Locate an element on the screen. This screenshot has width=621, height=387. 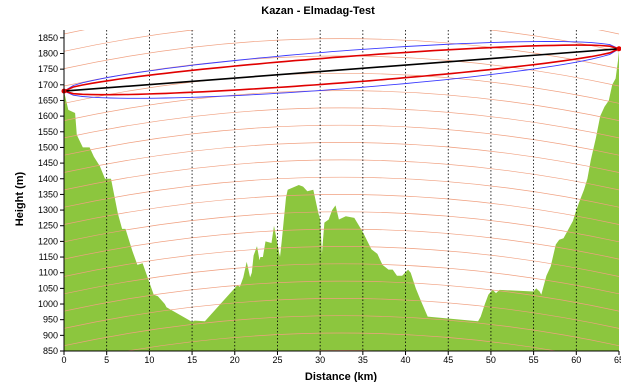
end-endpoint is located at coordinates (619, 48).